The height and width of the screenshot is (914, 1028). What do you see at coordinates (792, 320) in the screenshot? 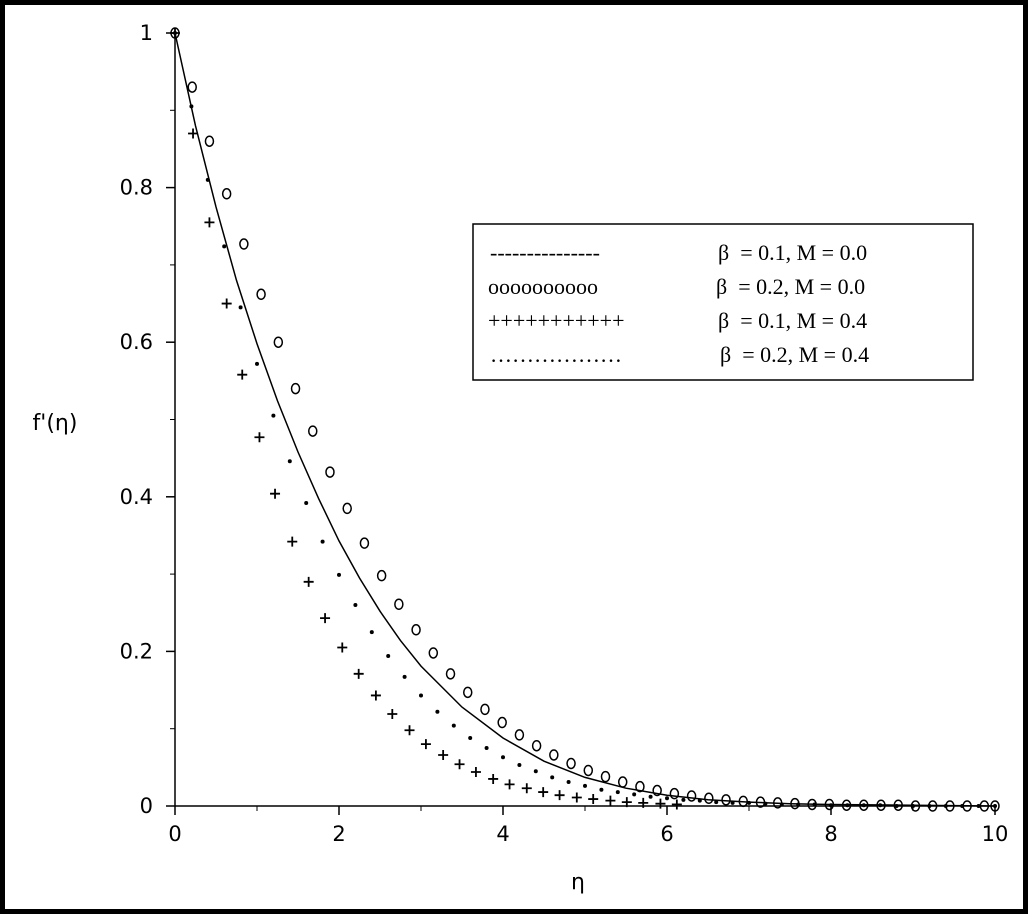
I see `legend-label-3: β = 0.1, M = 0.4` at bounding box center [792, 320].